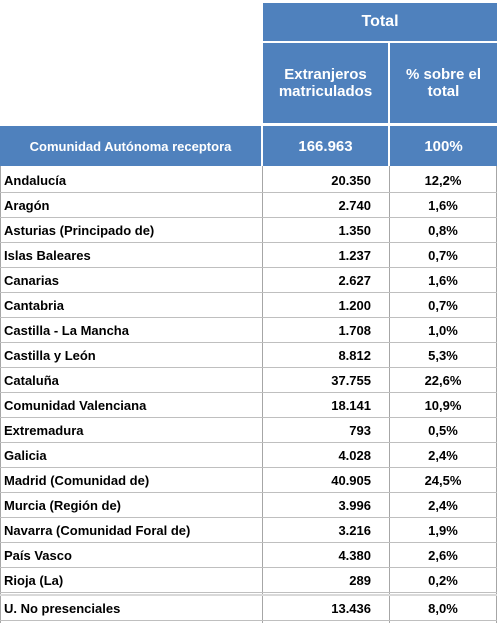 The height and width of the screenshot is (623, 497). I want to click on row-percent: 0,2%, so click(443, 580).